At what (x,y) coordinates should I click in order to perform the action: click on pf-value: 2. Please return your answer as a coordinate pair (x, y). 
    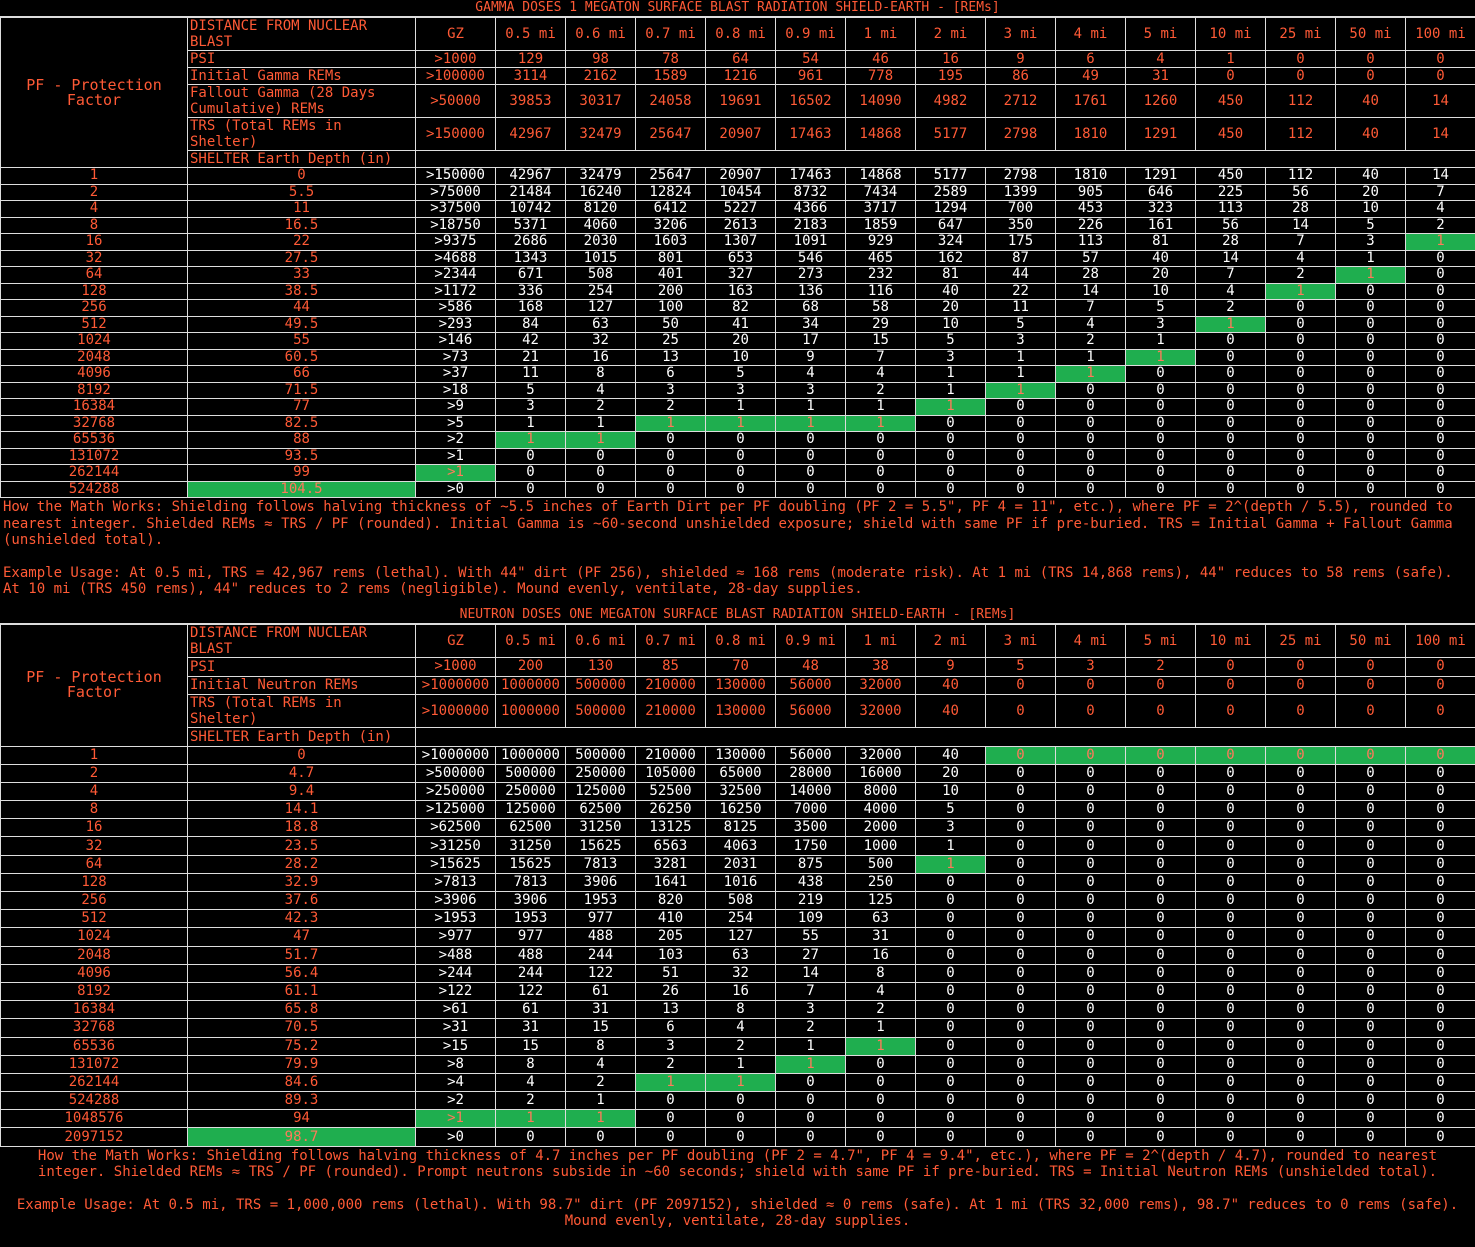
    Looking at the image, I should click on (94, 192).